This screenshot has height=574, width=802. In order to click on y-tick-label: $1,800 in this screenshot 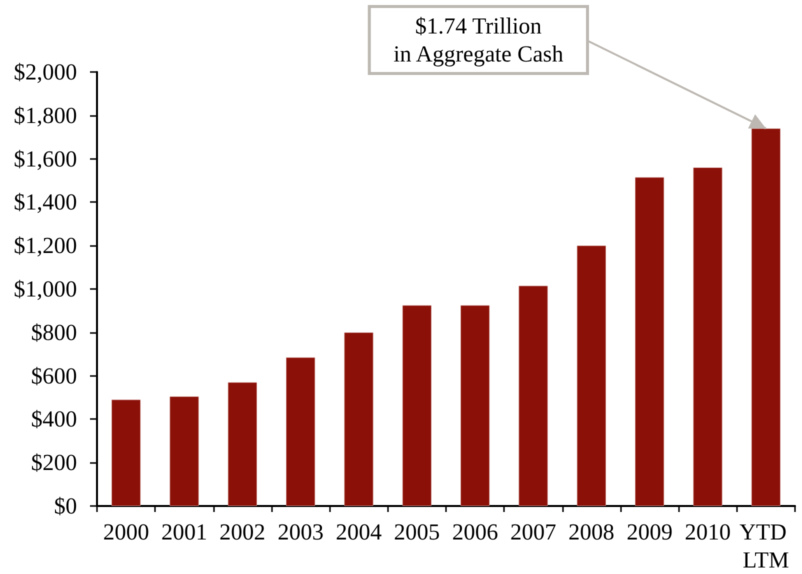, I will do `click(45, 115)`.